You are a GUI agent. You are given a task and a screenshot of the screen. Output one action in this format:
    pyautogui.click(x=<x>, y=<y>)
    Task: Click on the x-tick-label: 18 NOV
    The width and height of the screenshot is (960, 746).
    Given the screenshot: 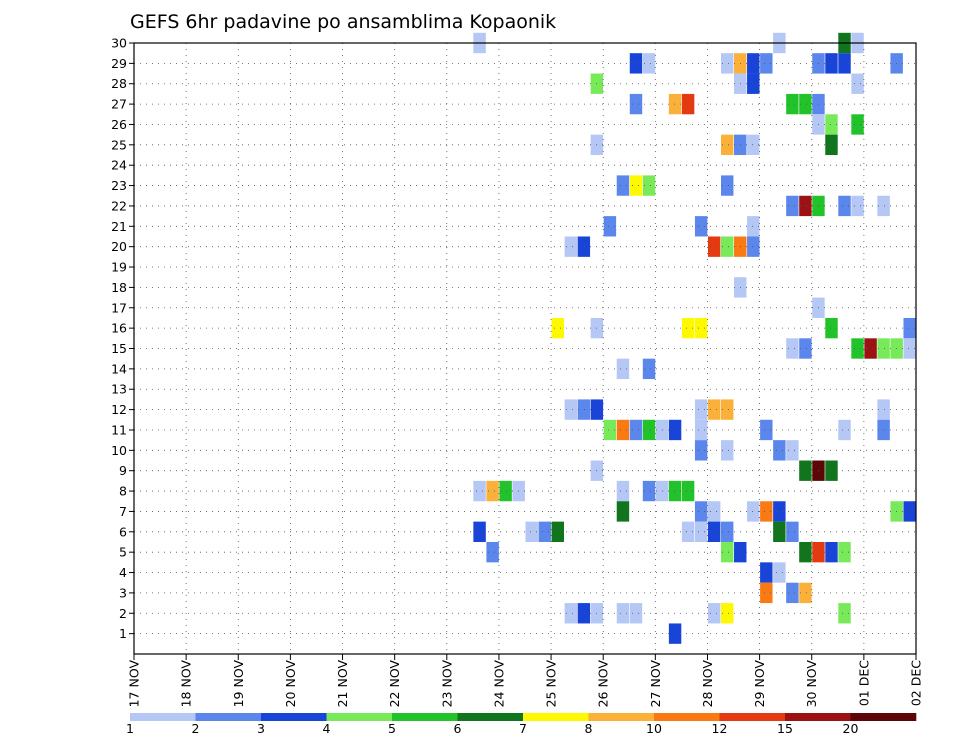 What is the action you would take?
    pyautogui.click(x=186, y=684)
    